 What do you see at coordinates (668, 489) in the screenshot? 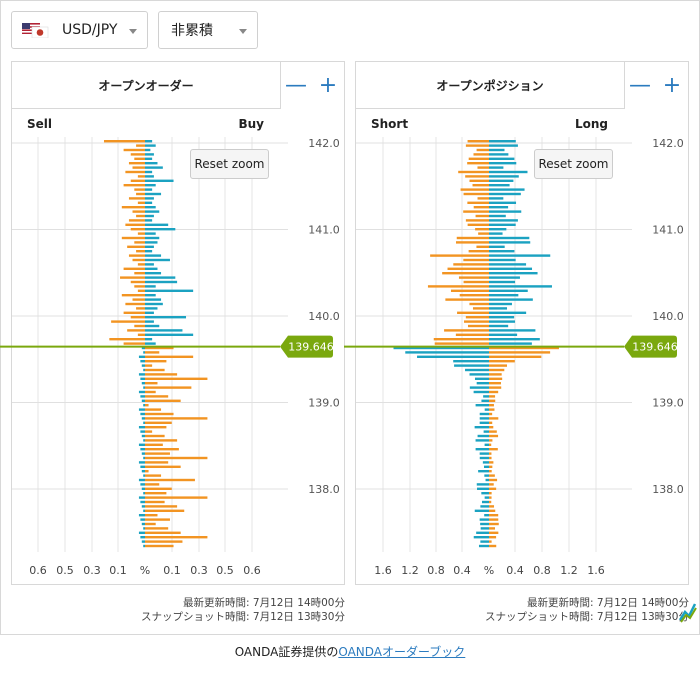
I see `y-tick-label: 138.0` at bounding box center [668, 489].